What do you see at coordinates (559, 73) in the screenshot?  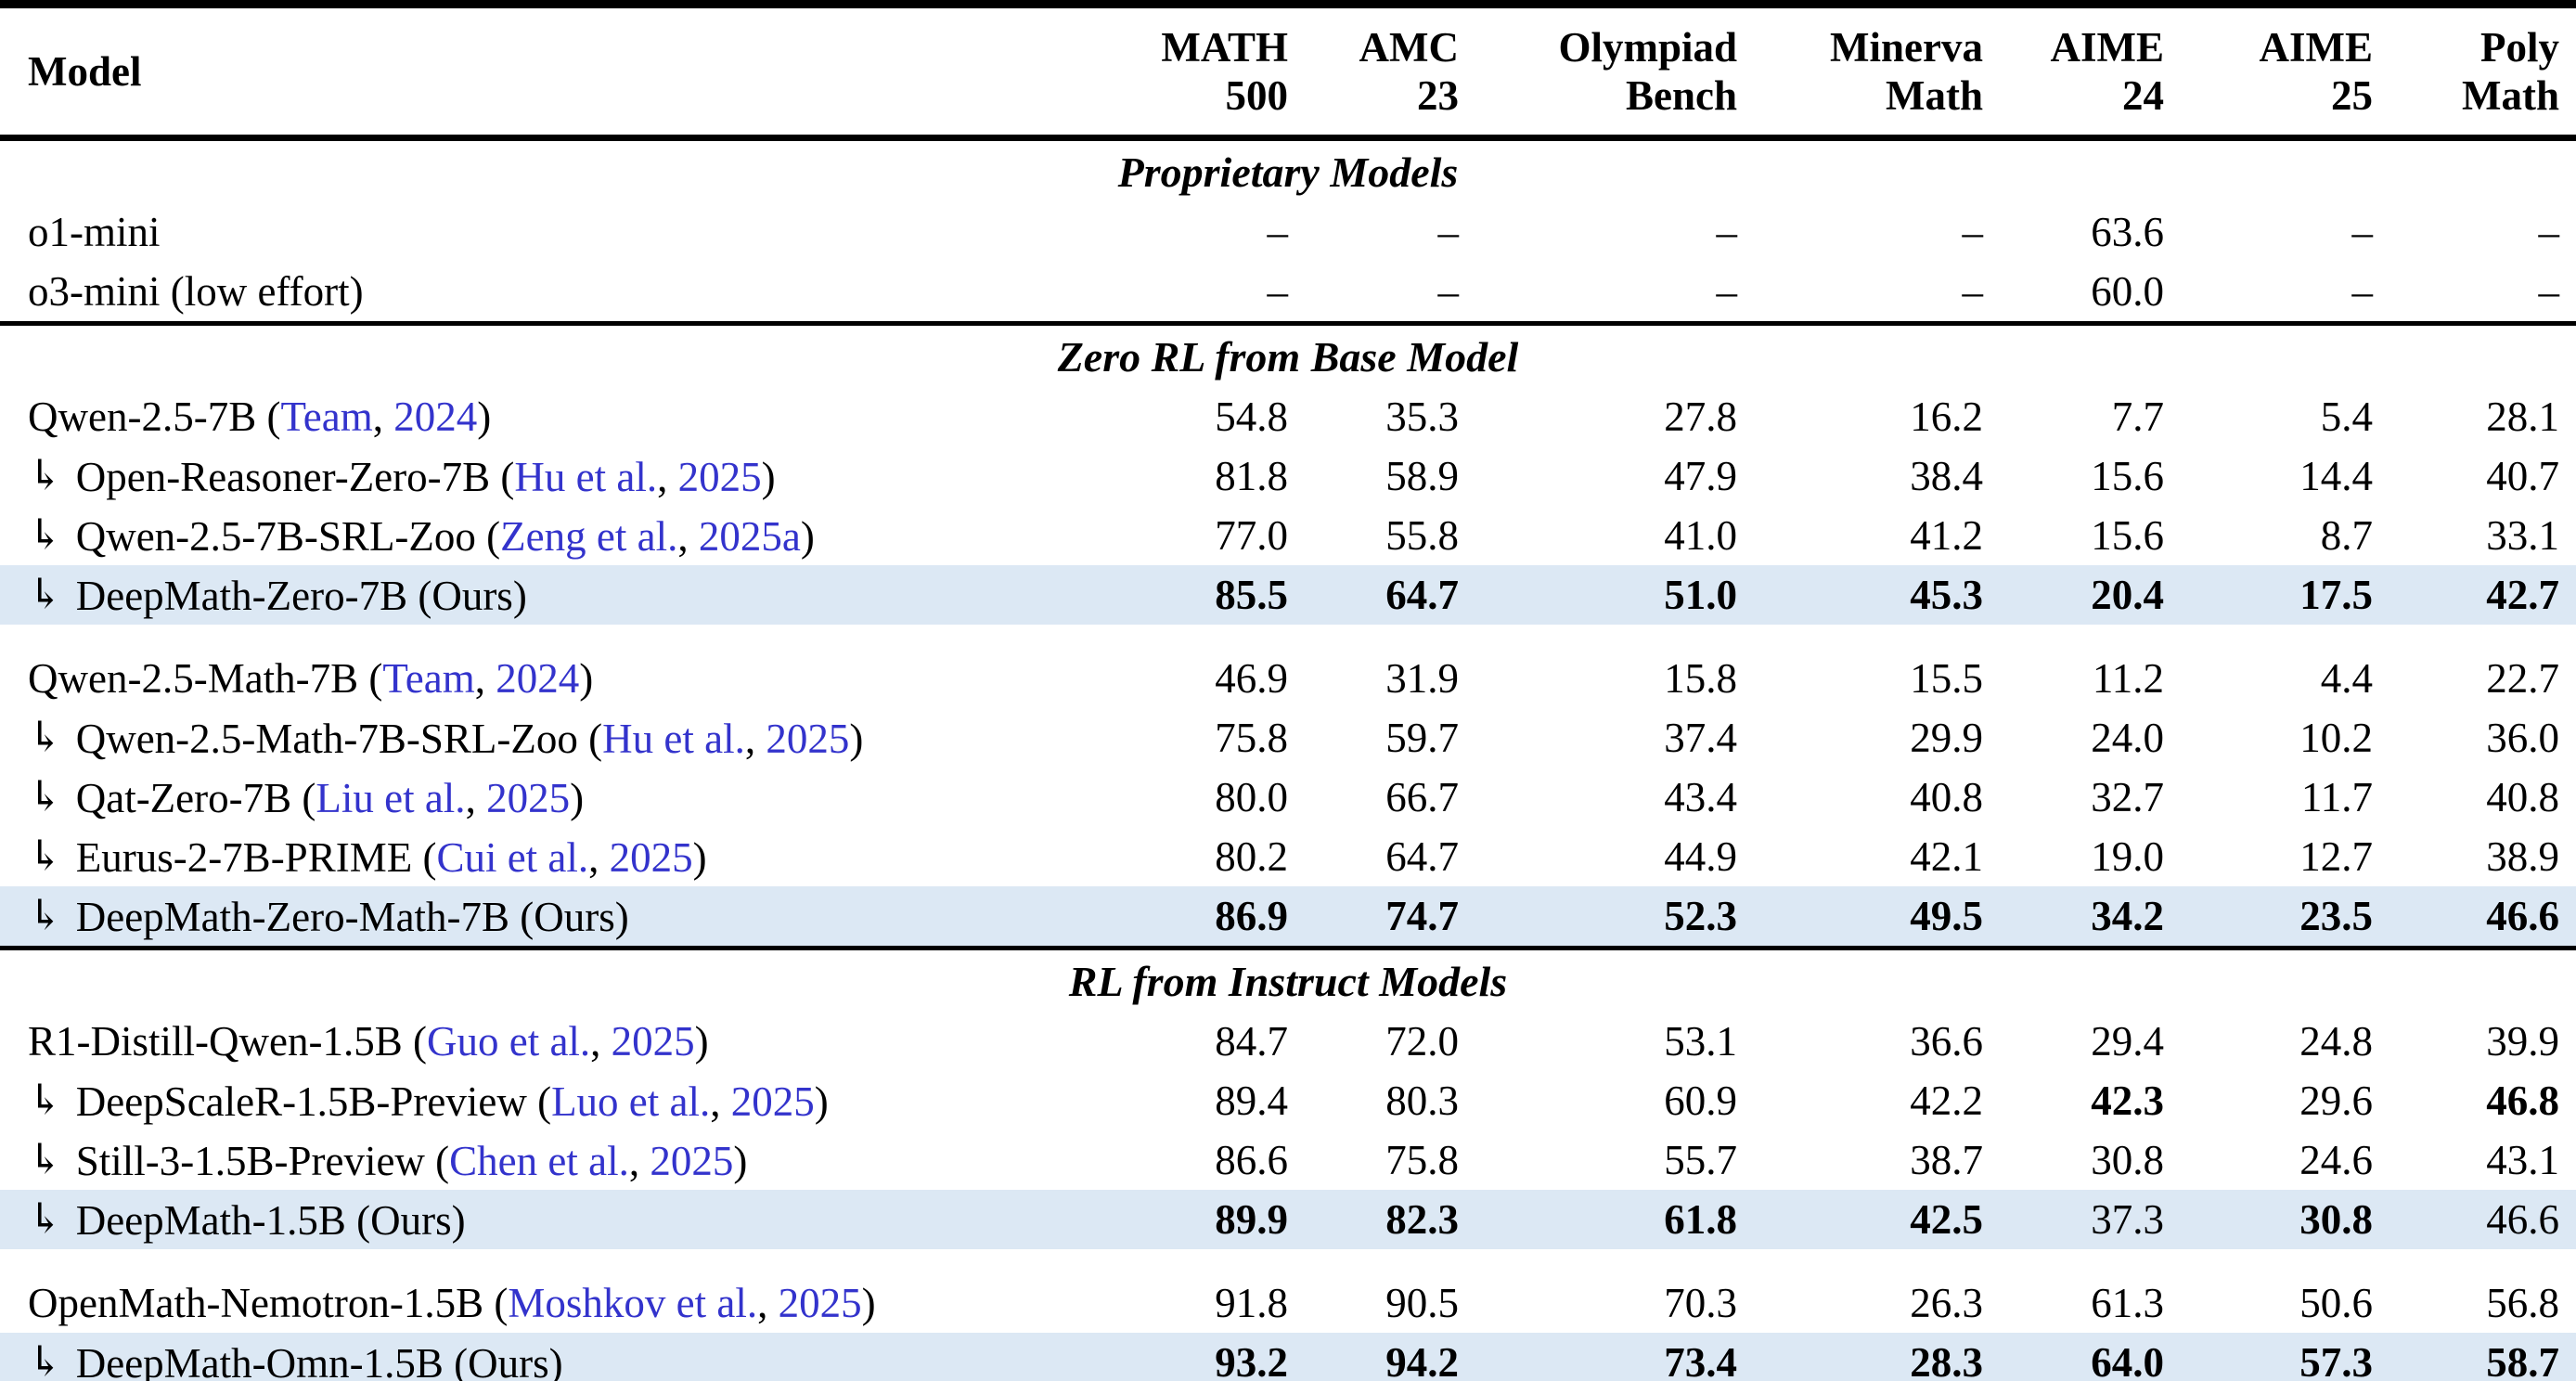 I see `column-header-model: Model` at bounding box center [559, 73].